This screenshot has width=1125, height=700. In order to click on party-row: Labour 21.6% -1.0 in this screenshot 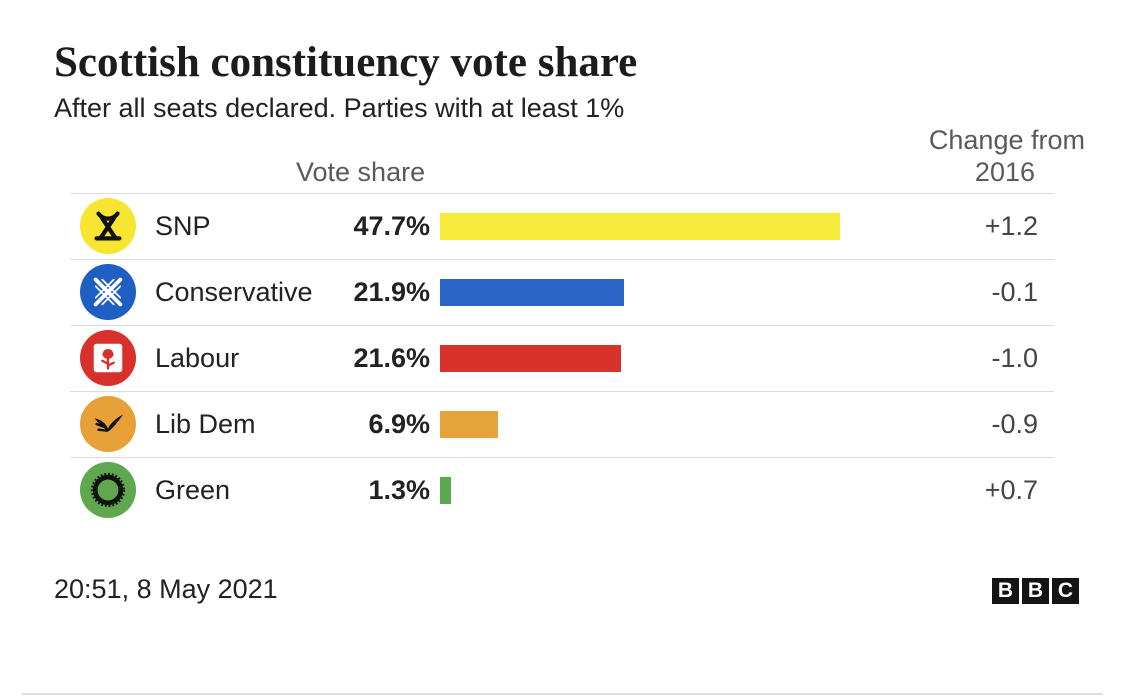, I will do `click(562, 359)`.